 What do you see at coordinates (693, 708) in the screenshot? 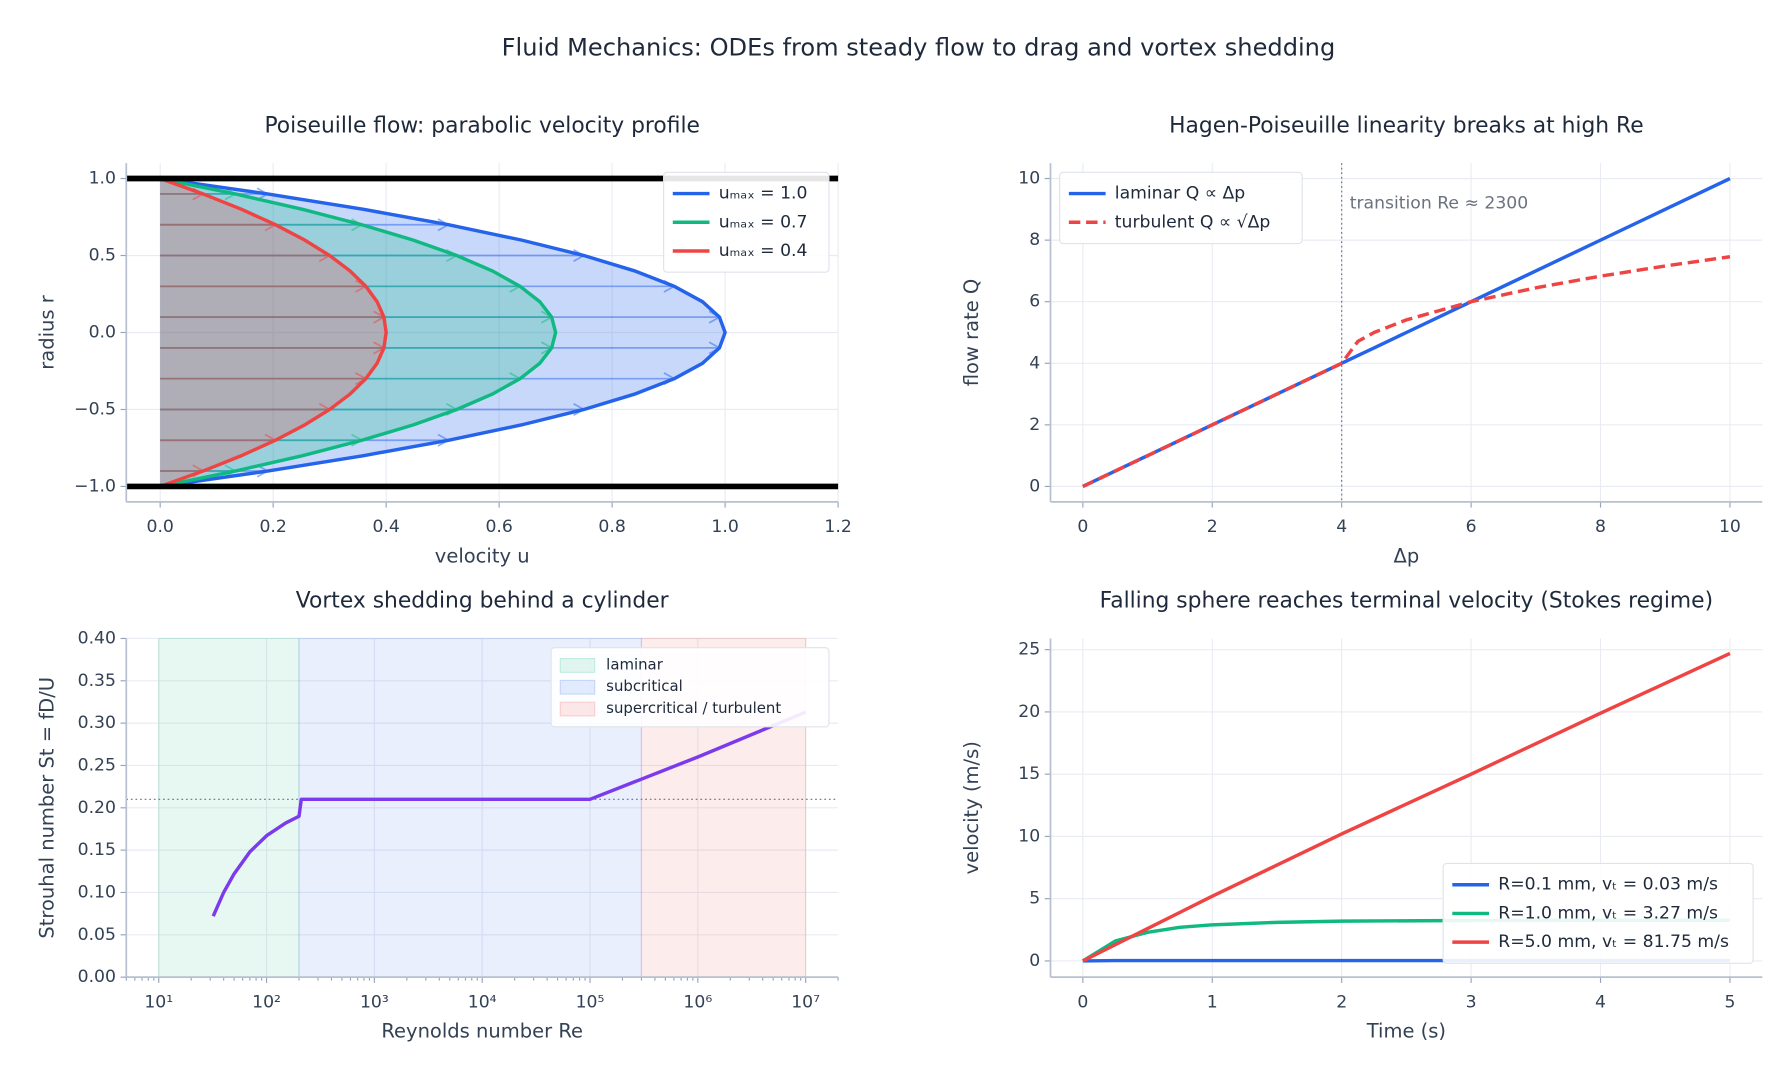
I see `legend-label: supercritical / turbulent` at bounding box center [693, 708].